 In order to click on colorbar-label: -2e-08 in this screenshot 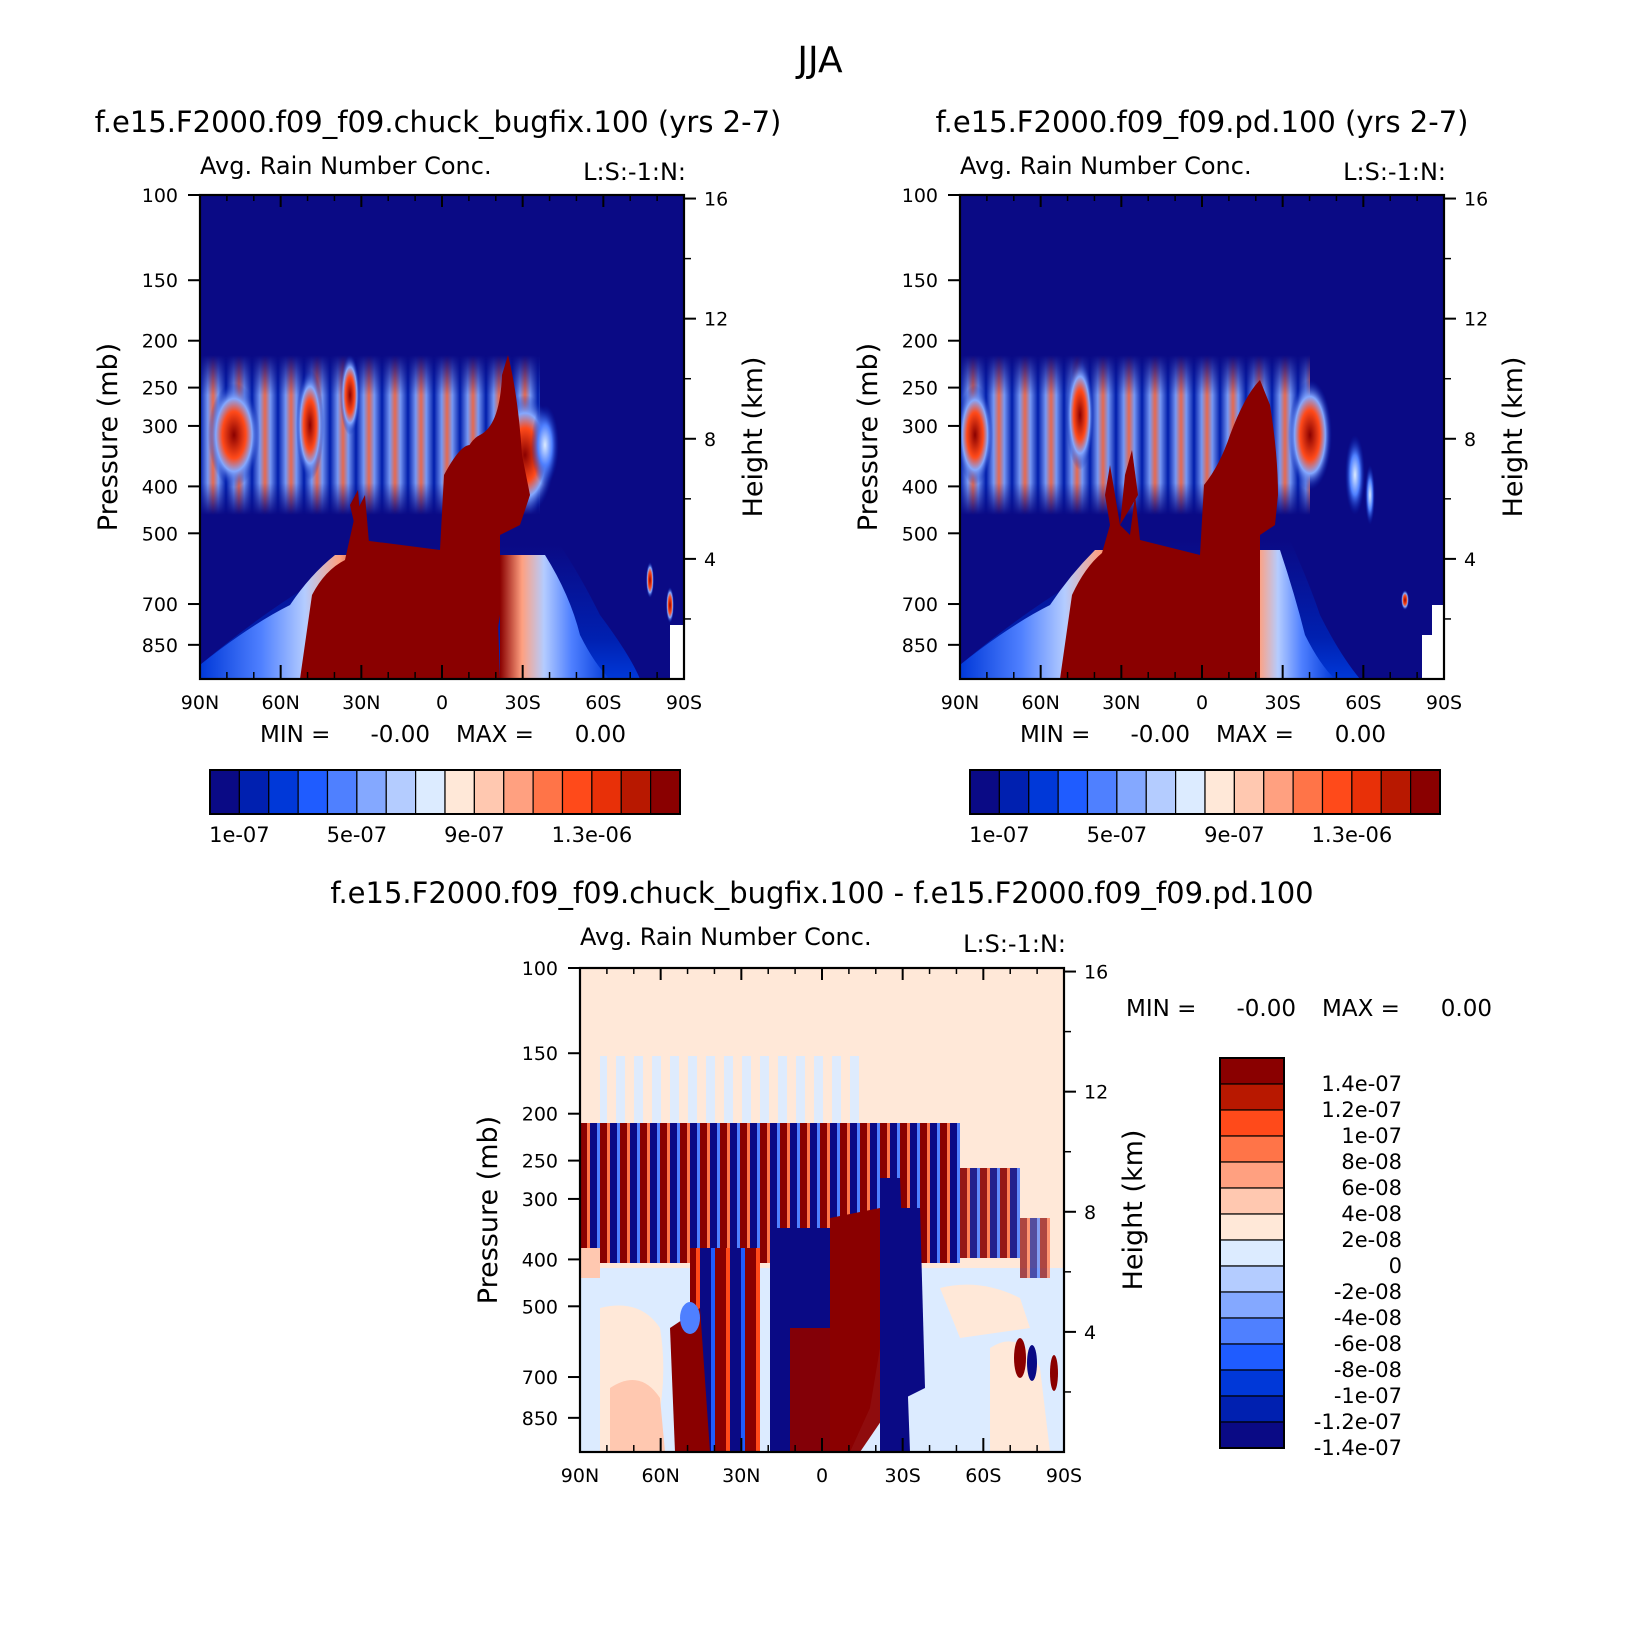, I will do `click(1368, 1292)`.